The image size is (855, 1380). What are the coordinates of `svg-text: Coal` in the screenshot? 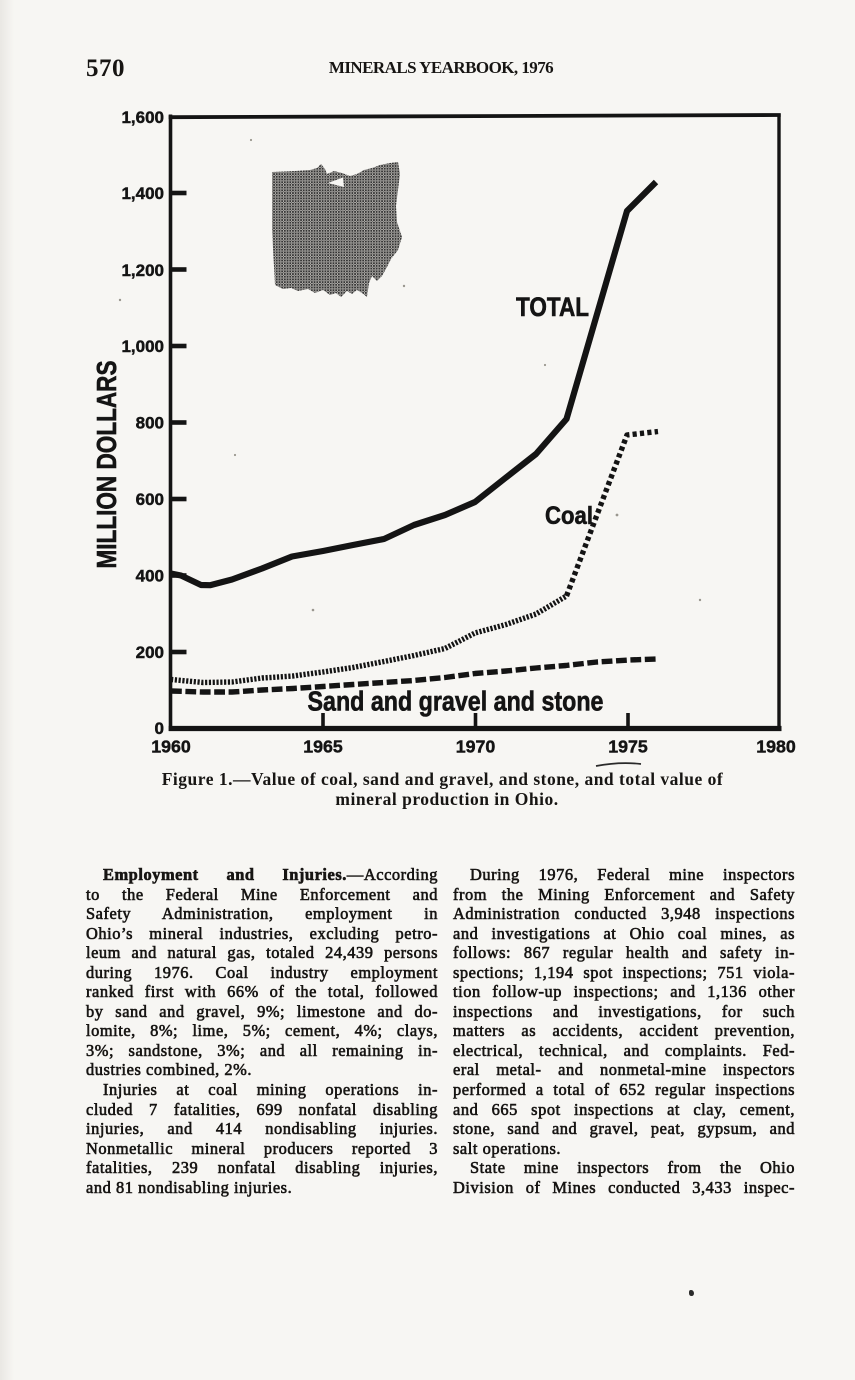 It's located at (569, 516).